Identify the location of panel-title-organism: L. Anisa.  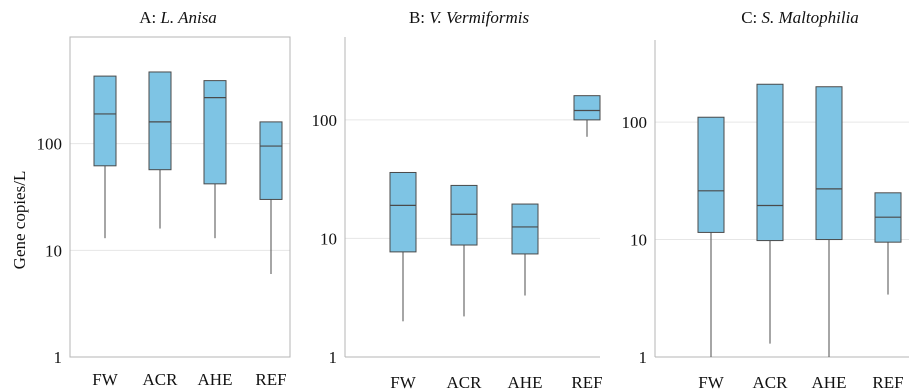
(187, 17).